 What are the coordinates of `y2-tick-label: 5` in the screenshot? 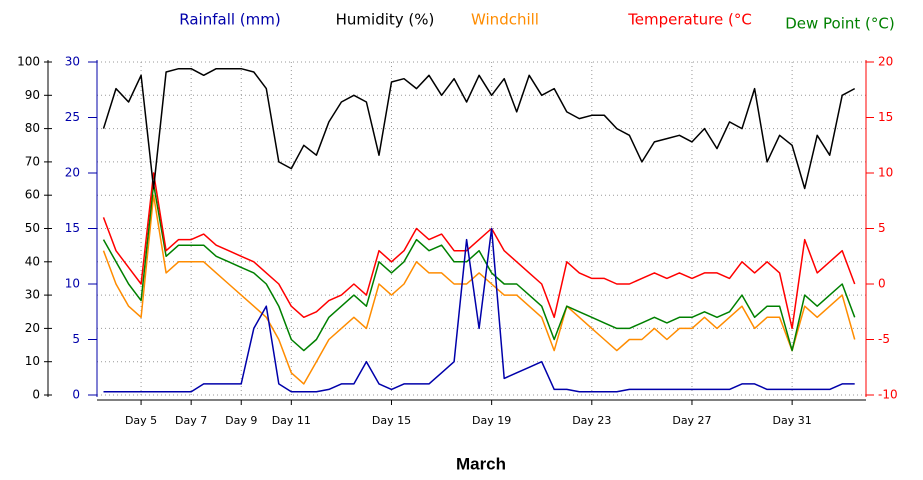 It's located at (882, 228).